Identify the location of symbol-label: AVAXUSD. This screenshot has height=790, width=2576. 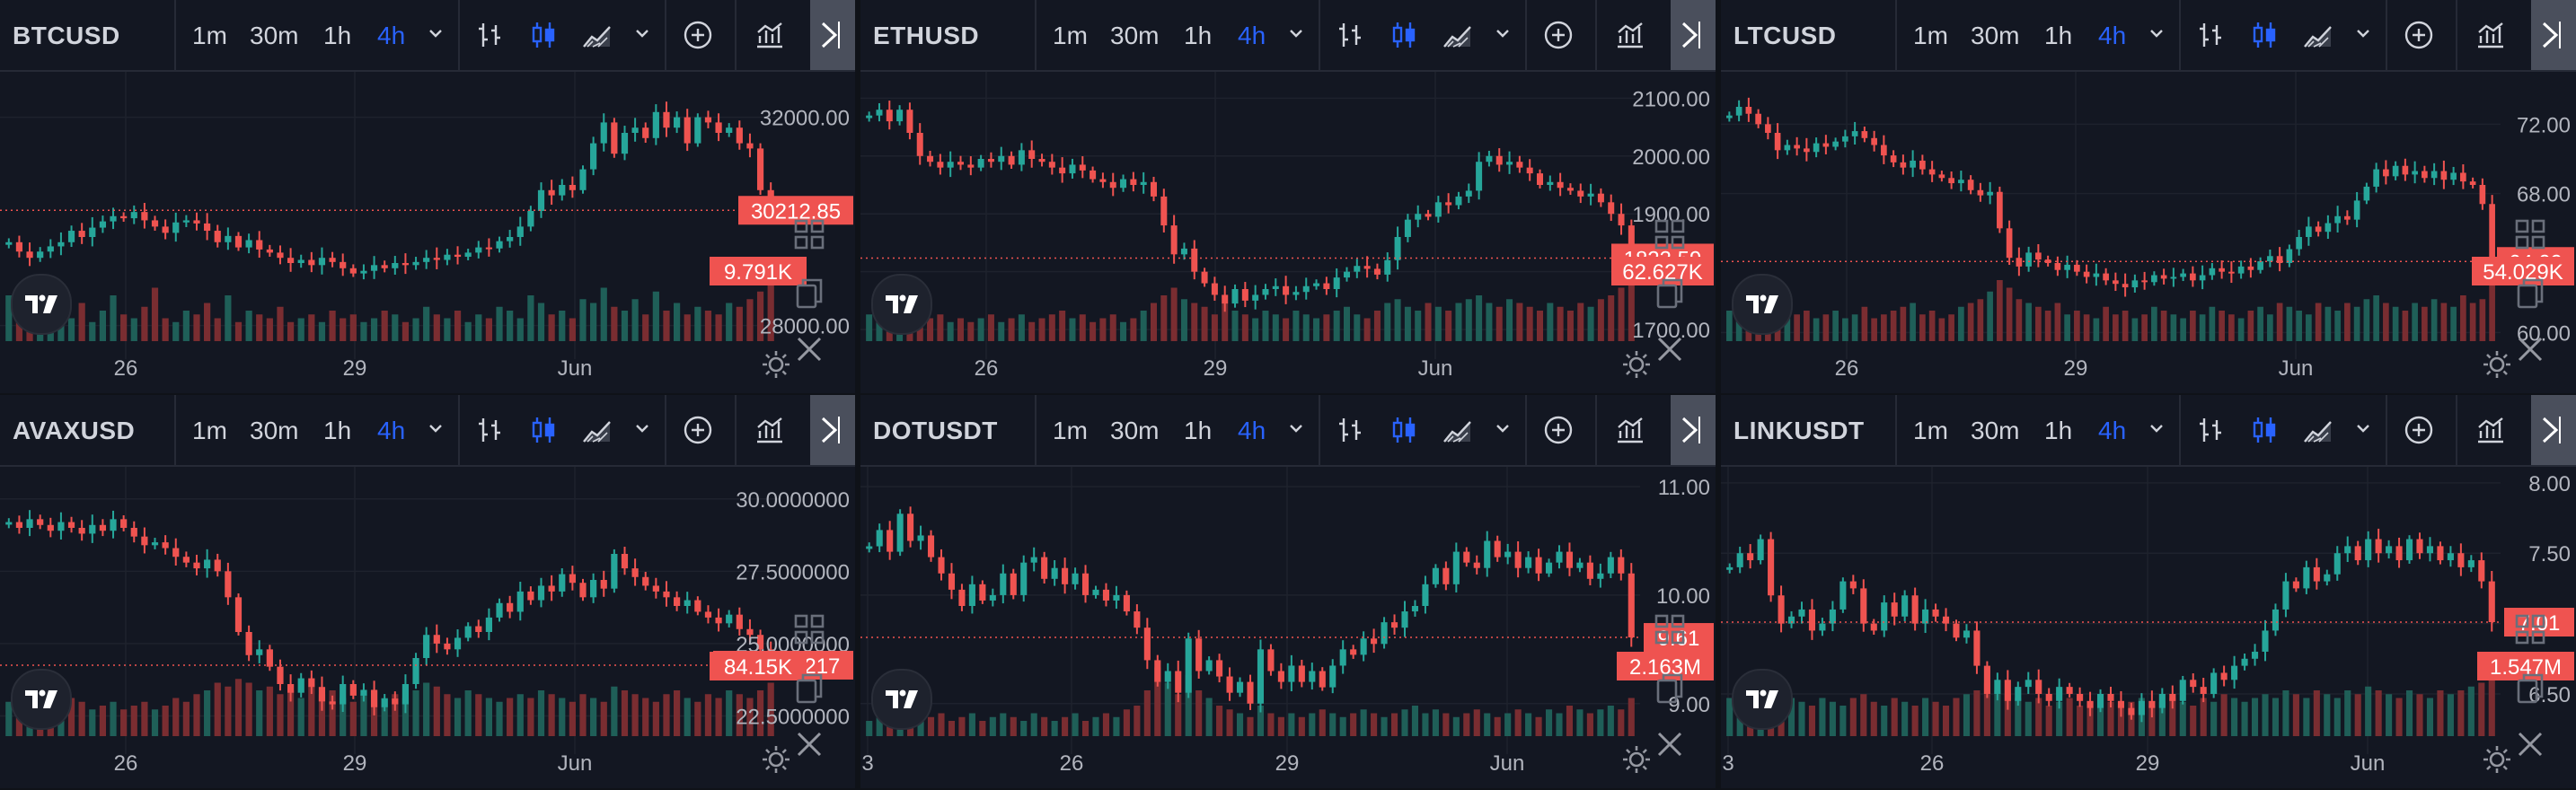
(74, 430).